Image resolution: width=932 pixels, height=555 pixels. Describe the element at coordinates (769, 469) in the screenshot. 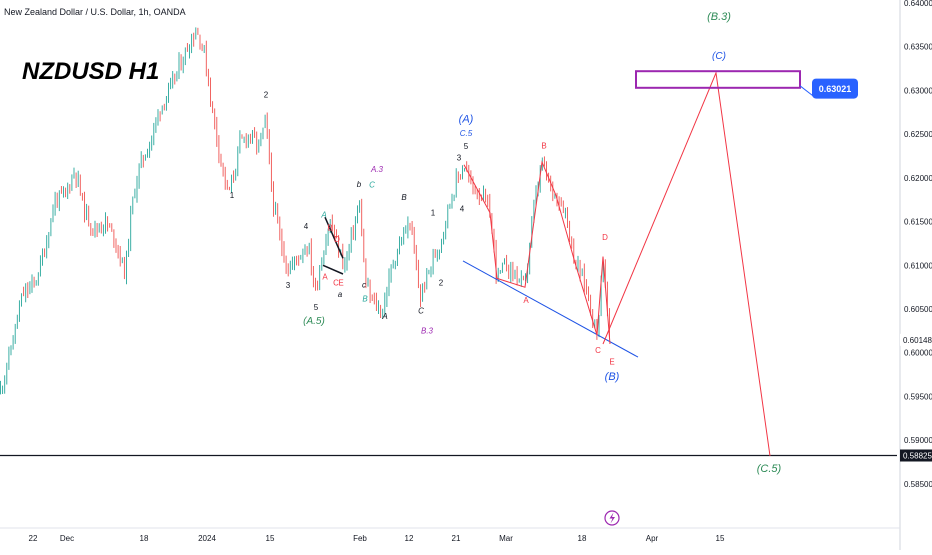

I see `wave-label: (C.5)` at that location.